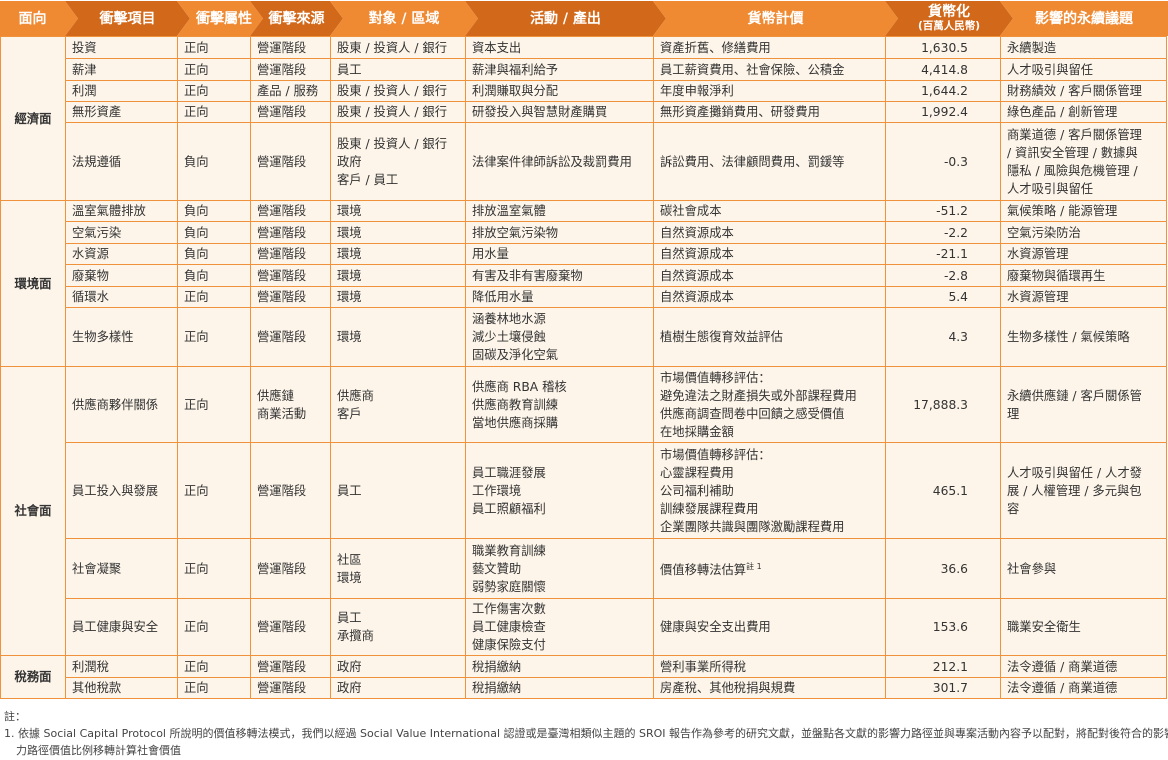  Describe the element at coordinates (559, 688) in the screenshot. I see `activity-cell: 稅捐繳納` at that location.